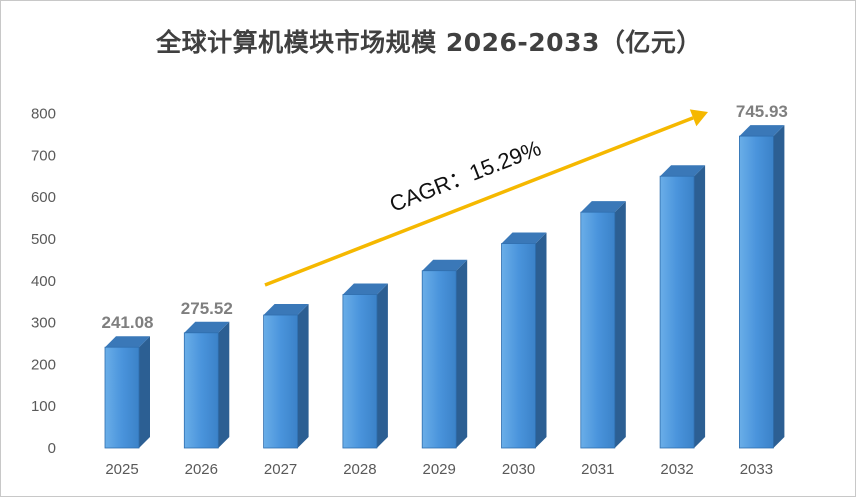 The image size is (856, 497). I want to click on y-axis: 0 100 200 300 400 500 600 700 800, so click(43, 282).